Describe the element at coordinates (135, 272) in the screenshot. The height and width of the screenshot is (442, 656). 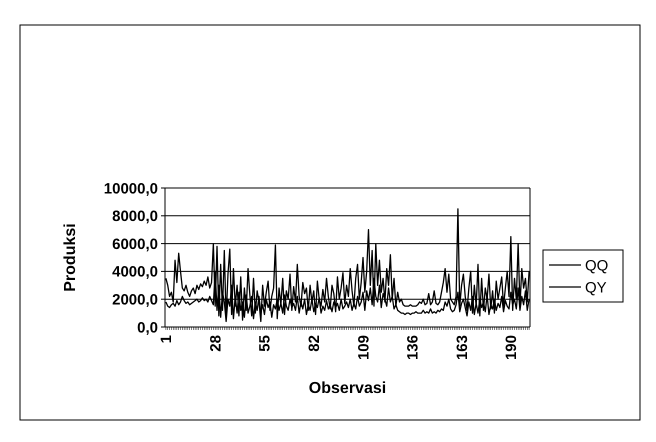
I see `y-tick-label: 4000,0` at that location.